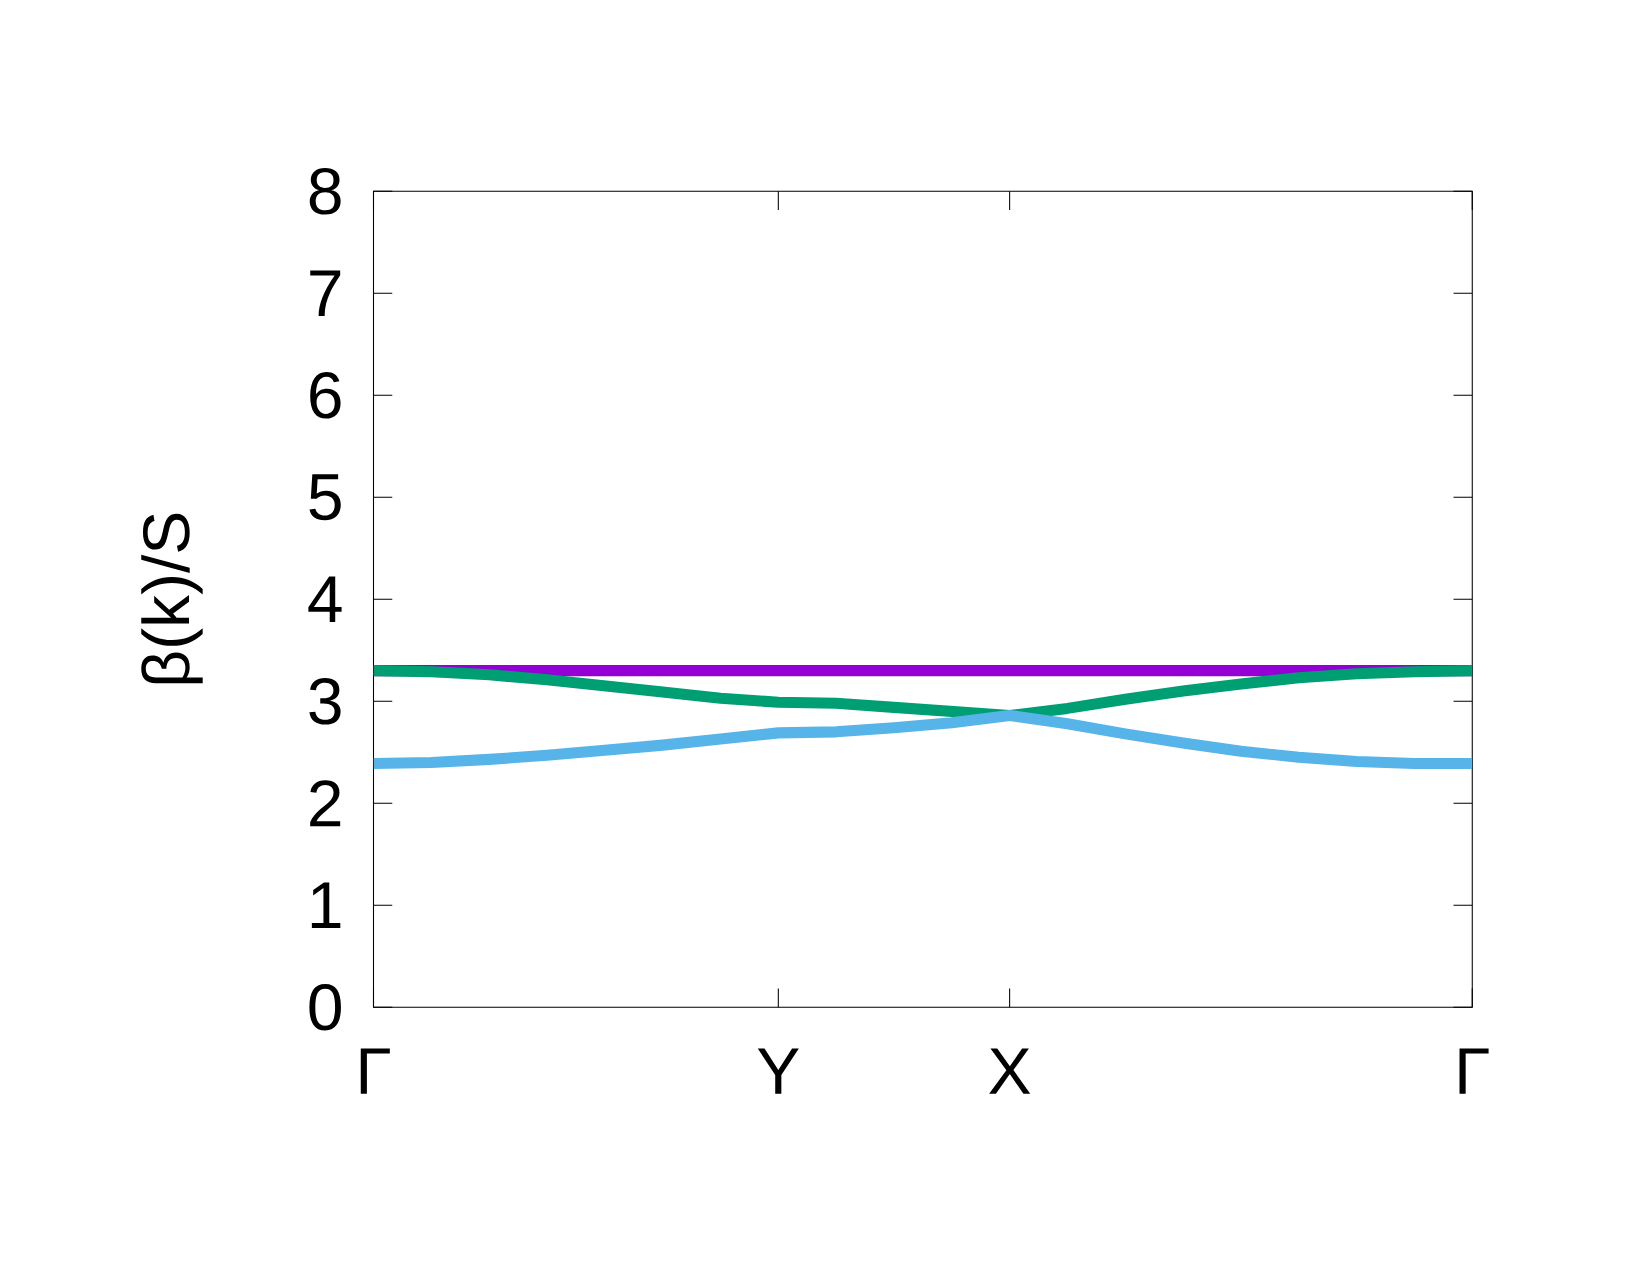 This screenshot has width=1650, height=1275. Describe the element at coordinates (326, 905) in the screenshot. I see `y-tick-label: 1` at that location.